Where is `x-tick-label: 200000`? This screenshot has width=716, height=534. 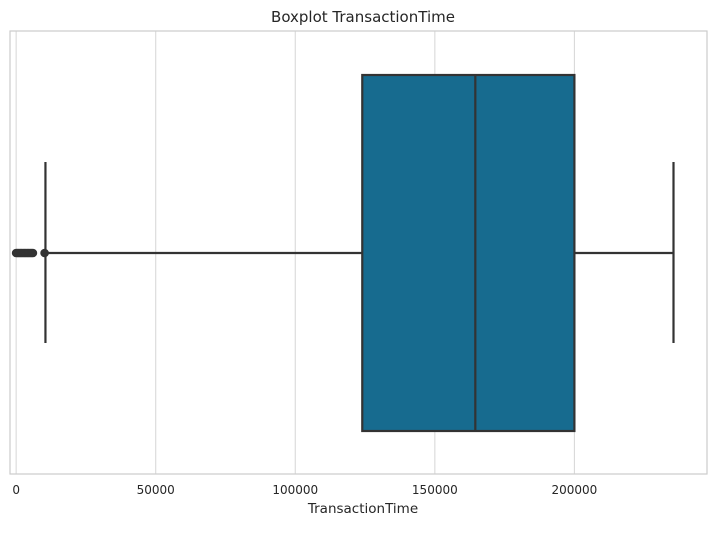 x-tick-label: 200000 is located at coordinates (575, 490).